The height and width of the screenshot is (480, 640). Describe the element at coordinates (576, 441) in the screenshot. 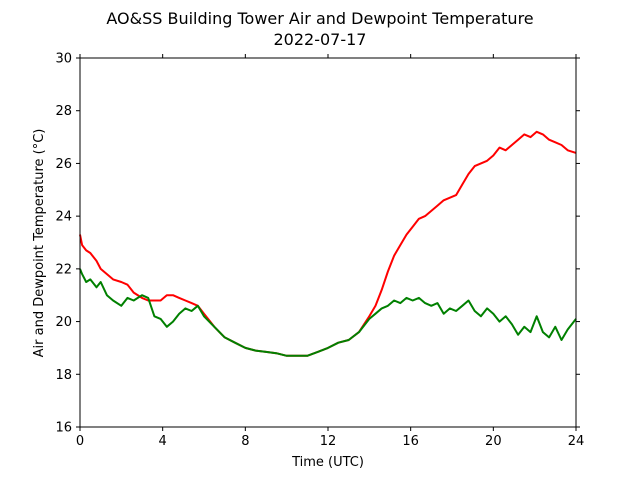

I see `x-tick-label: 24` at that location.